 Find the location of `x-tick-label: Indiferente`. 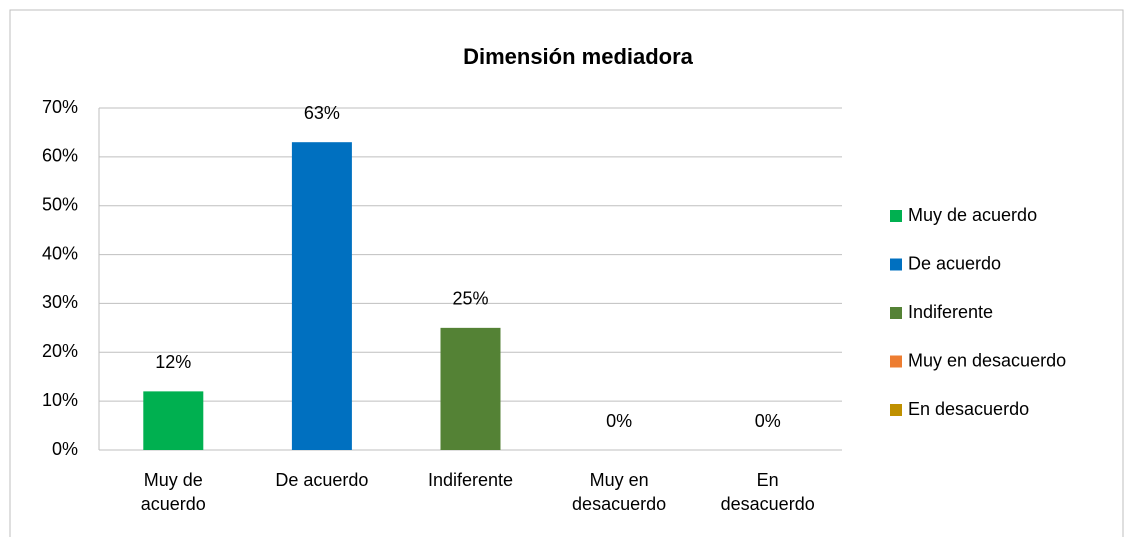

x-tick-label: Indiferente is located at coordinates (470, 480).